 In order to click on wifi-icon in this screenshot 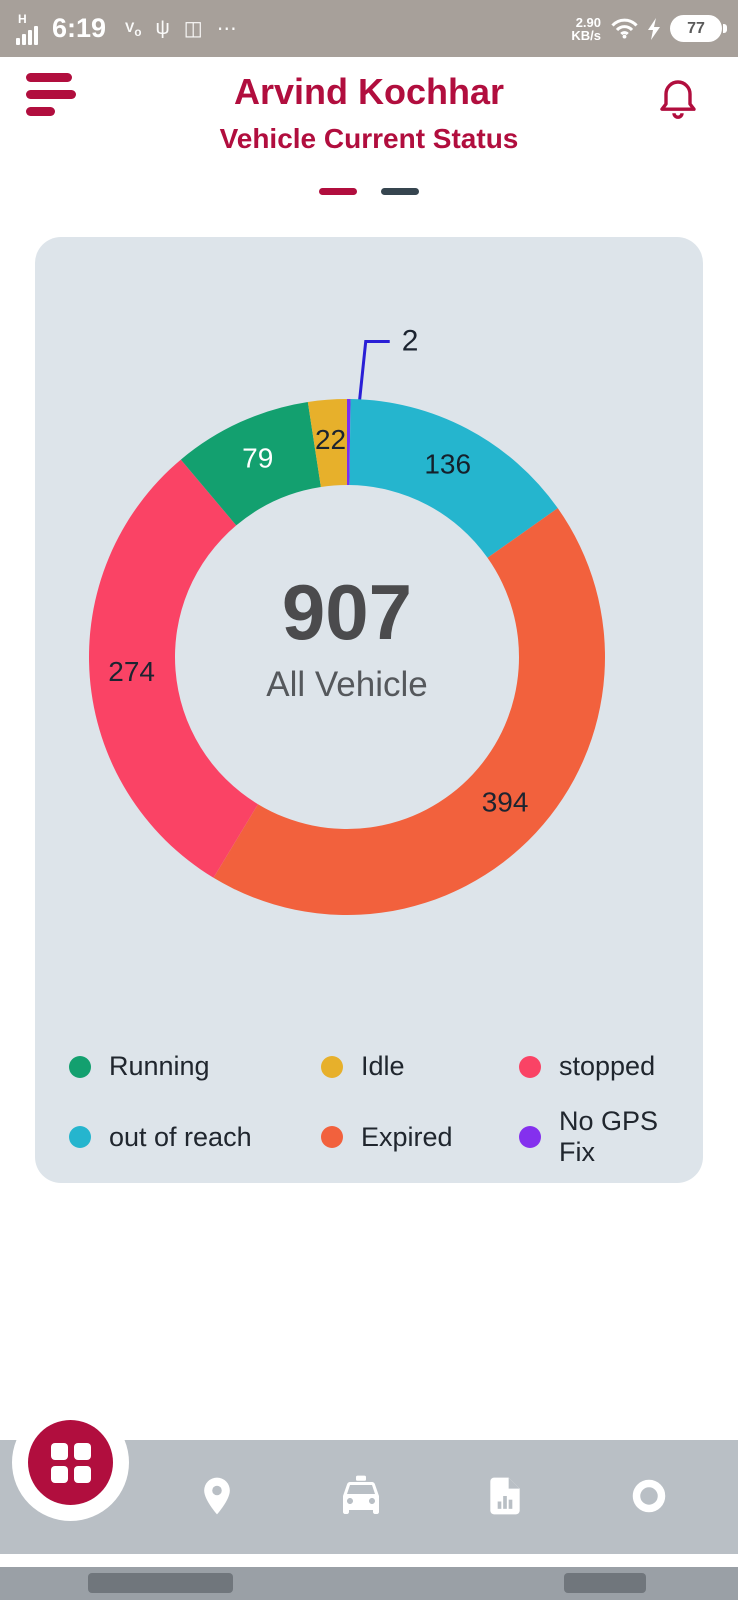, I will do `click(624, 28)`.